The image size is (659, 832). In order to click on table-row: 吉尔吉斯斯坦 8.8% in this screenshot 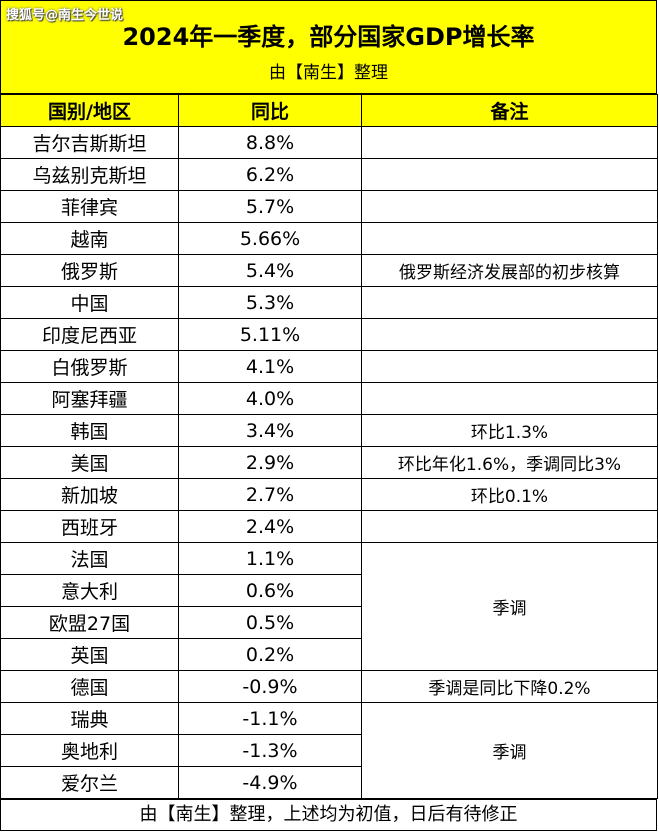, I will do `click(329, 142)`.